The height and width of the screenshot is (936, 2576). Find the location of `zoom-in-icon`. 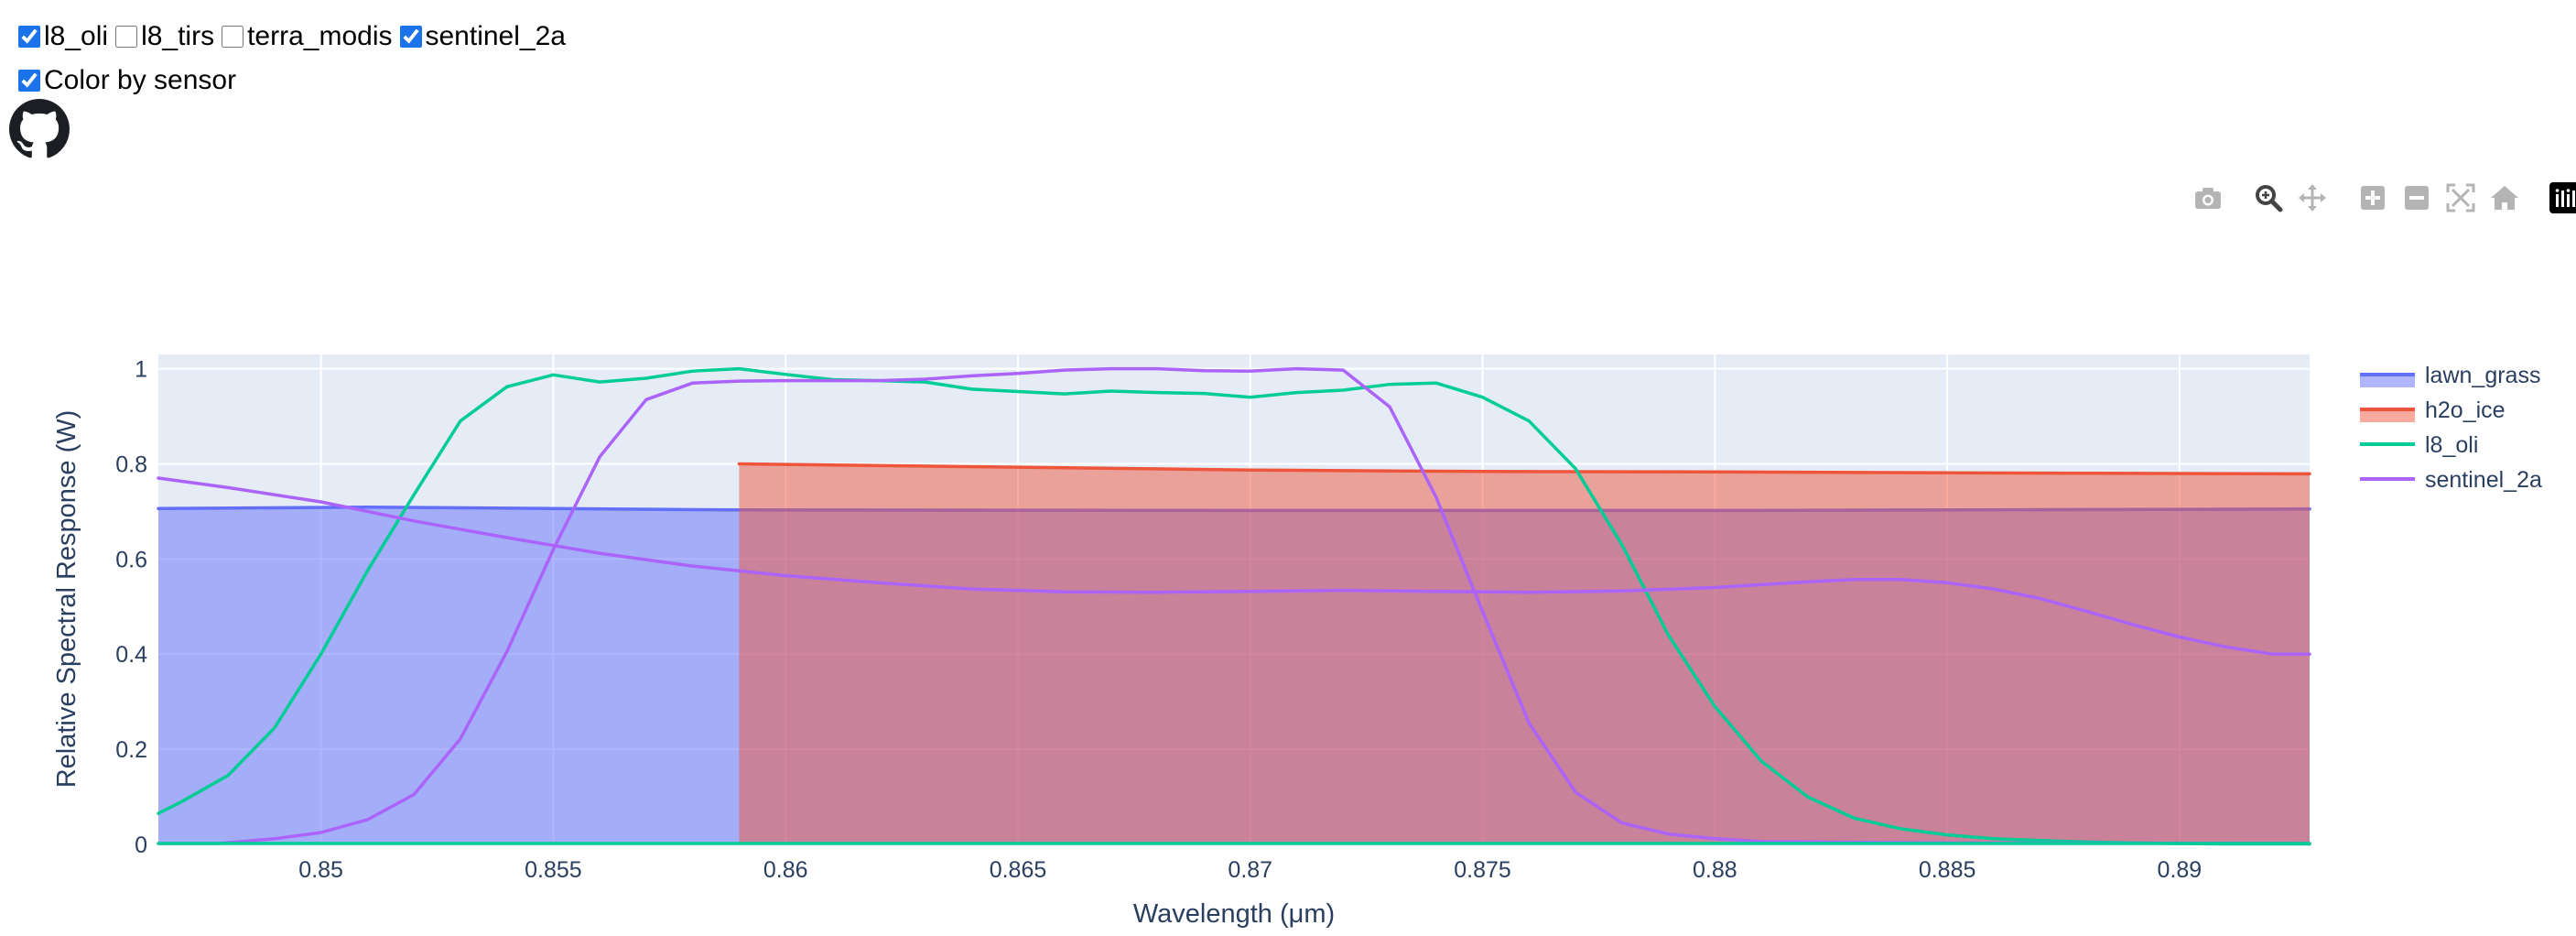

zoom-in-icon is located at coordinates (2372, 197).